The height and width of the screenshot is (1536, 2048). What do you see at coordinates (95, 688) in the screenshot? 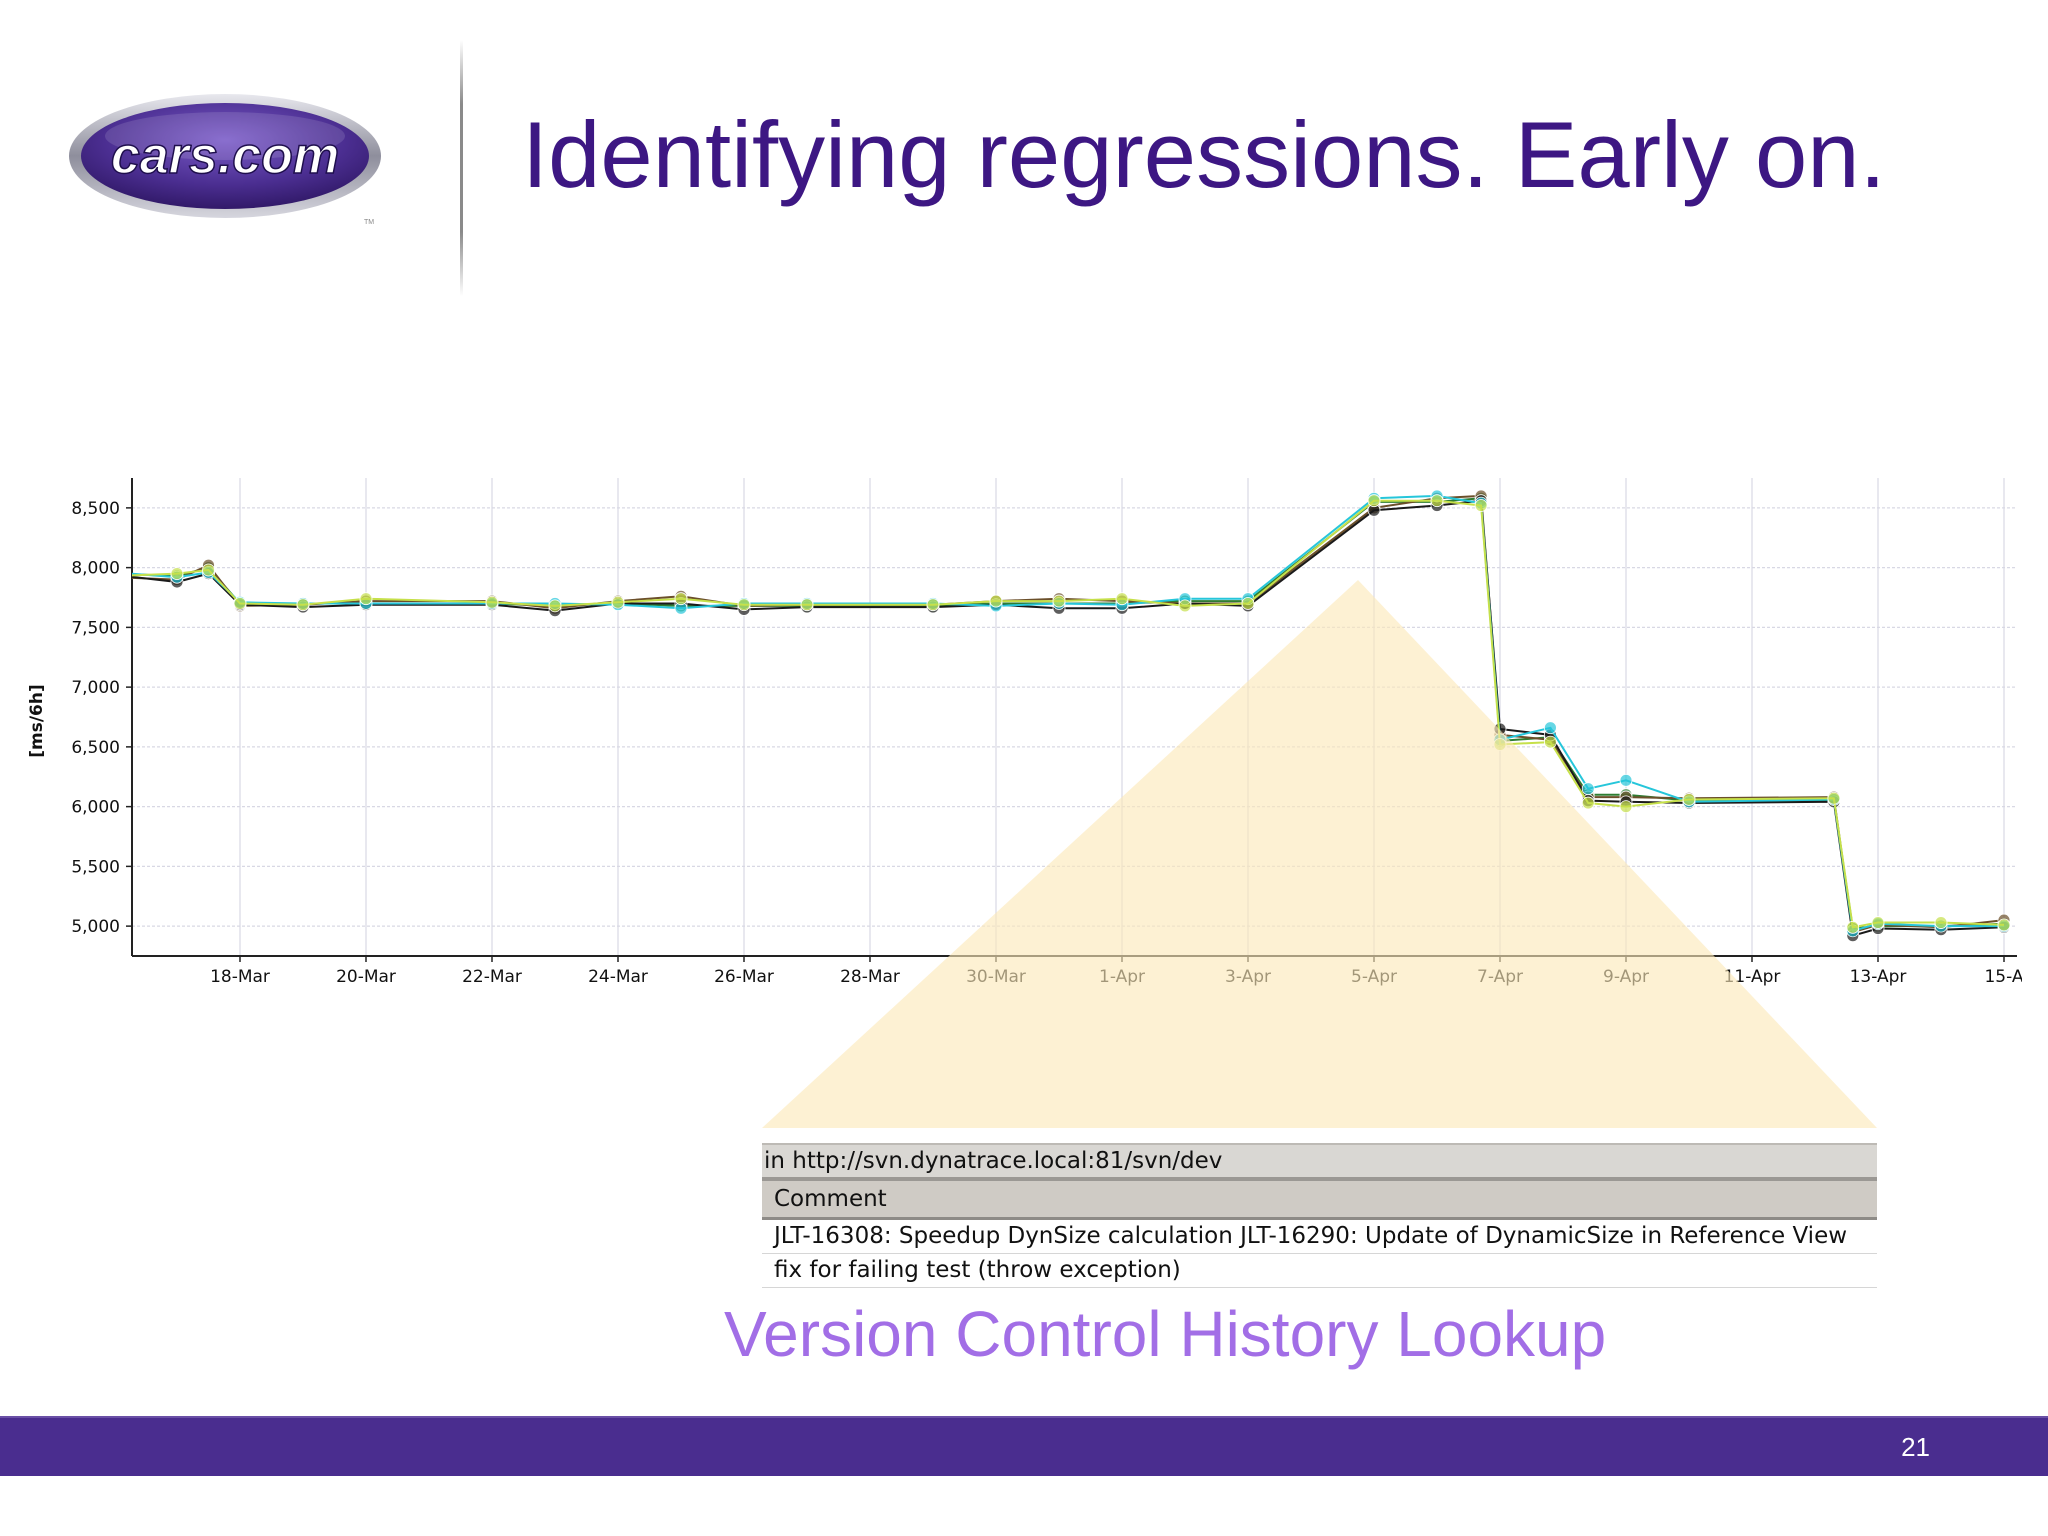
I see `y-tick-label: 7,000` at bounding box center [95, 688].